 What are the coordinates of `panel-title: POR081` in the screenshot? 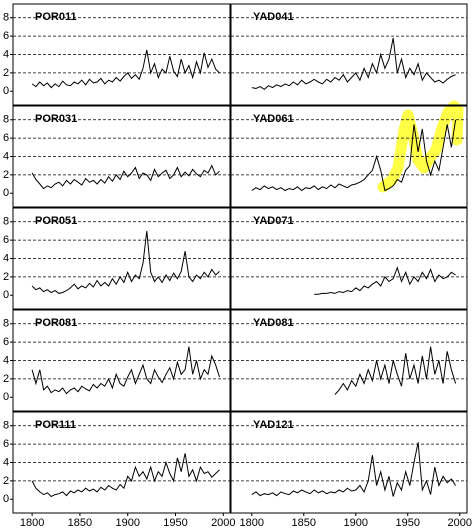 It's located at (56, 323).